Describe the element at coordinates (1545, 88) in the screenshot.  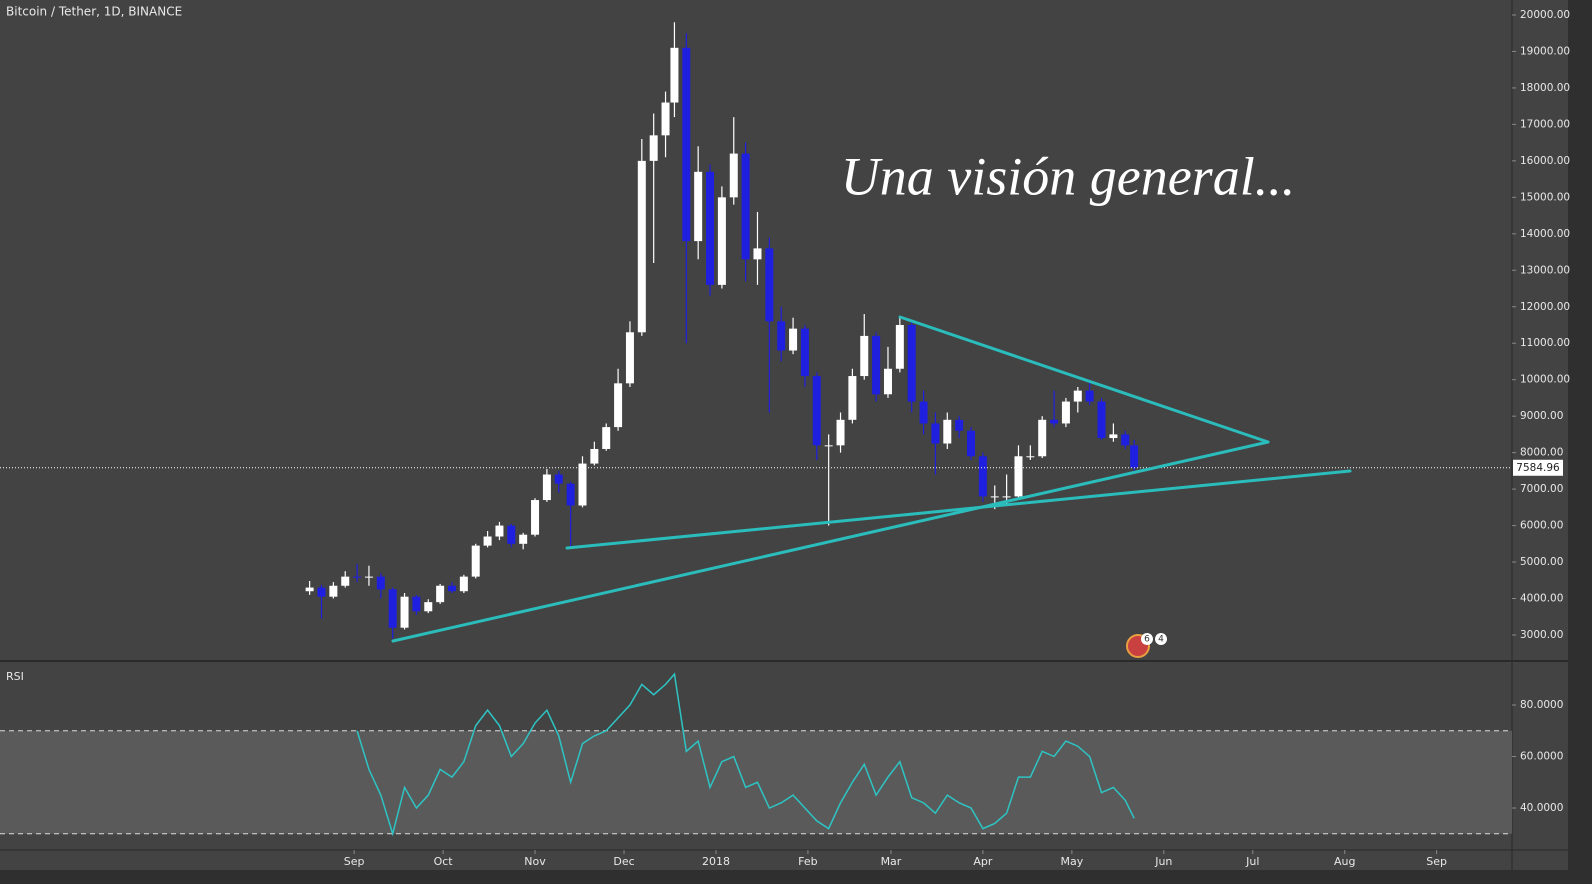
I see `y-tick-label: 18000.00` at that location.